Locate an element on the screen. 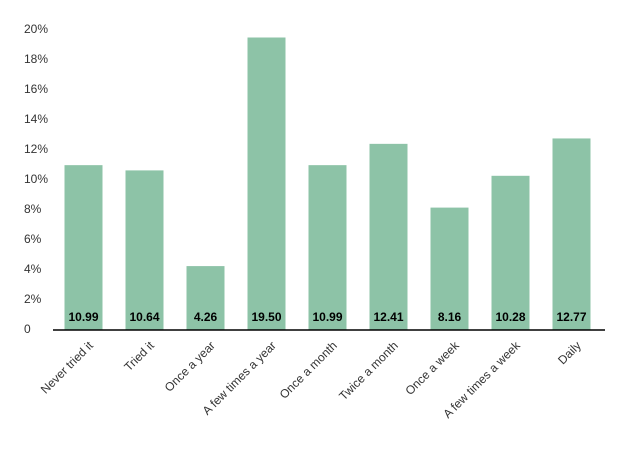  x-tick-label: Never tried it is located at coordinates (67, 367).